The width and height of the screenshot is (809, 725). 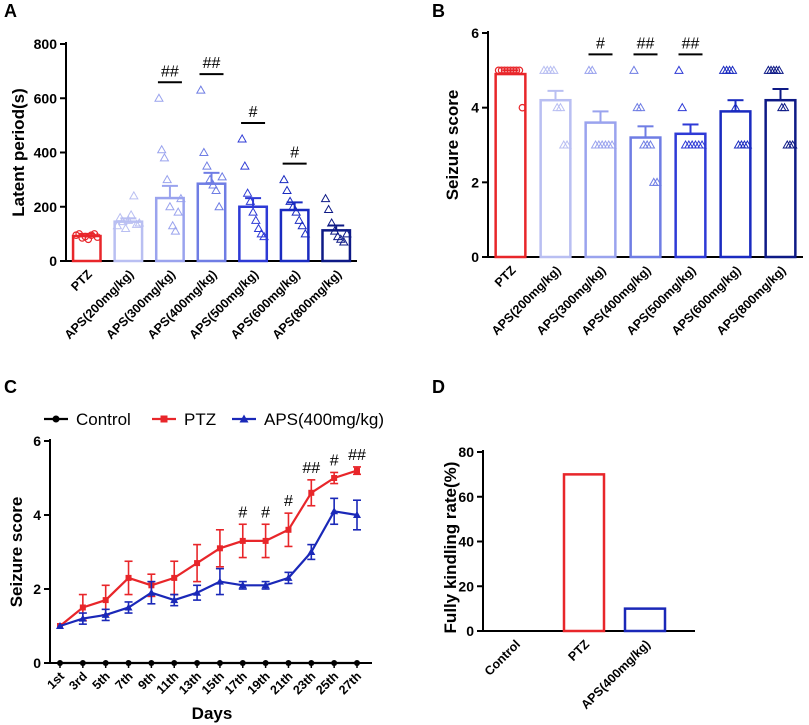 I want to click on legend-marker, so click(x=164, y=419).